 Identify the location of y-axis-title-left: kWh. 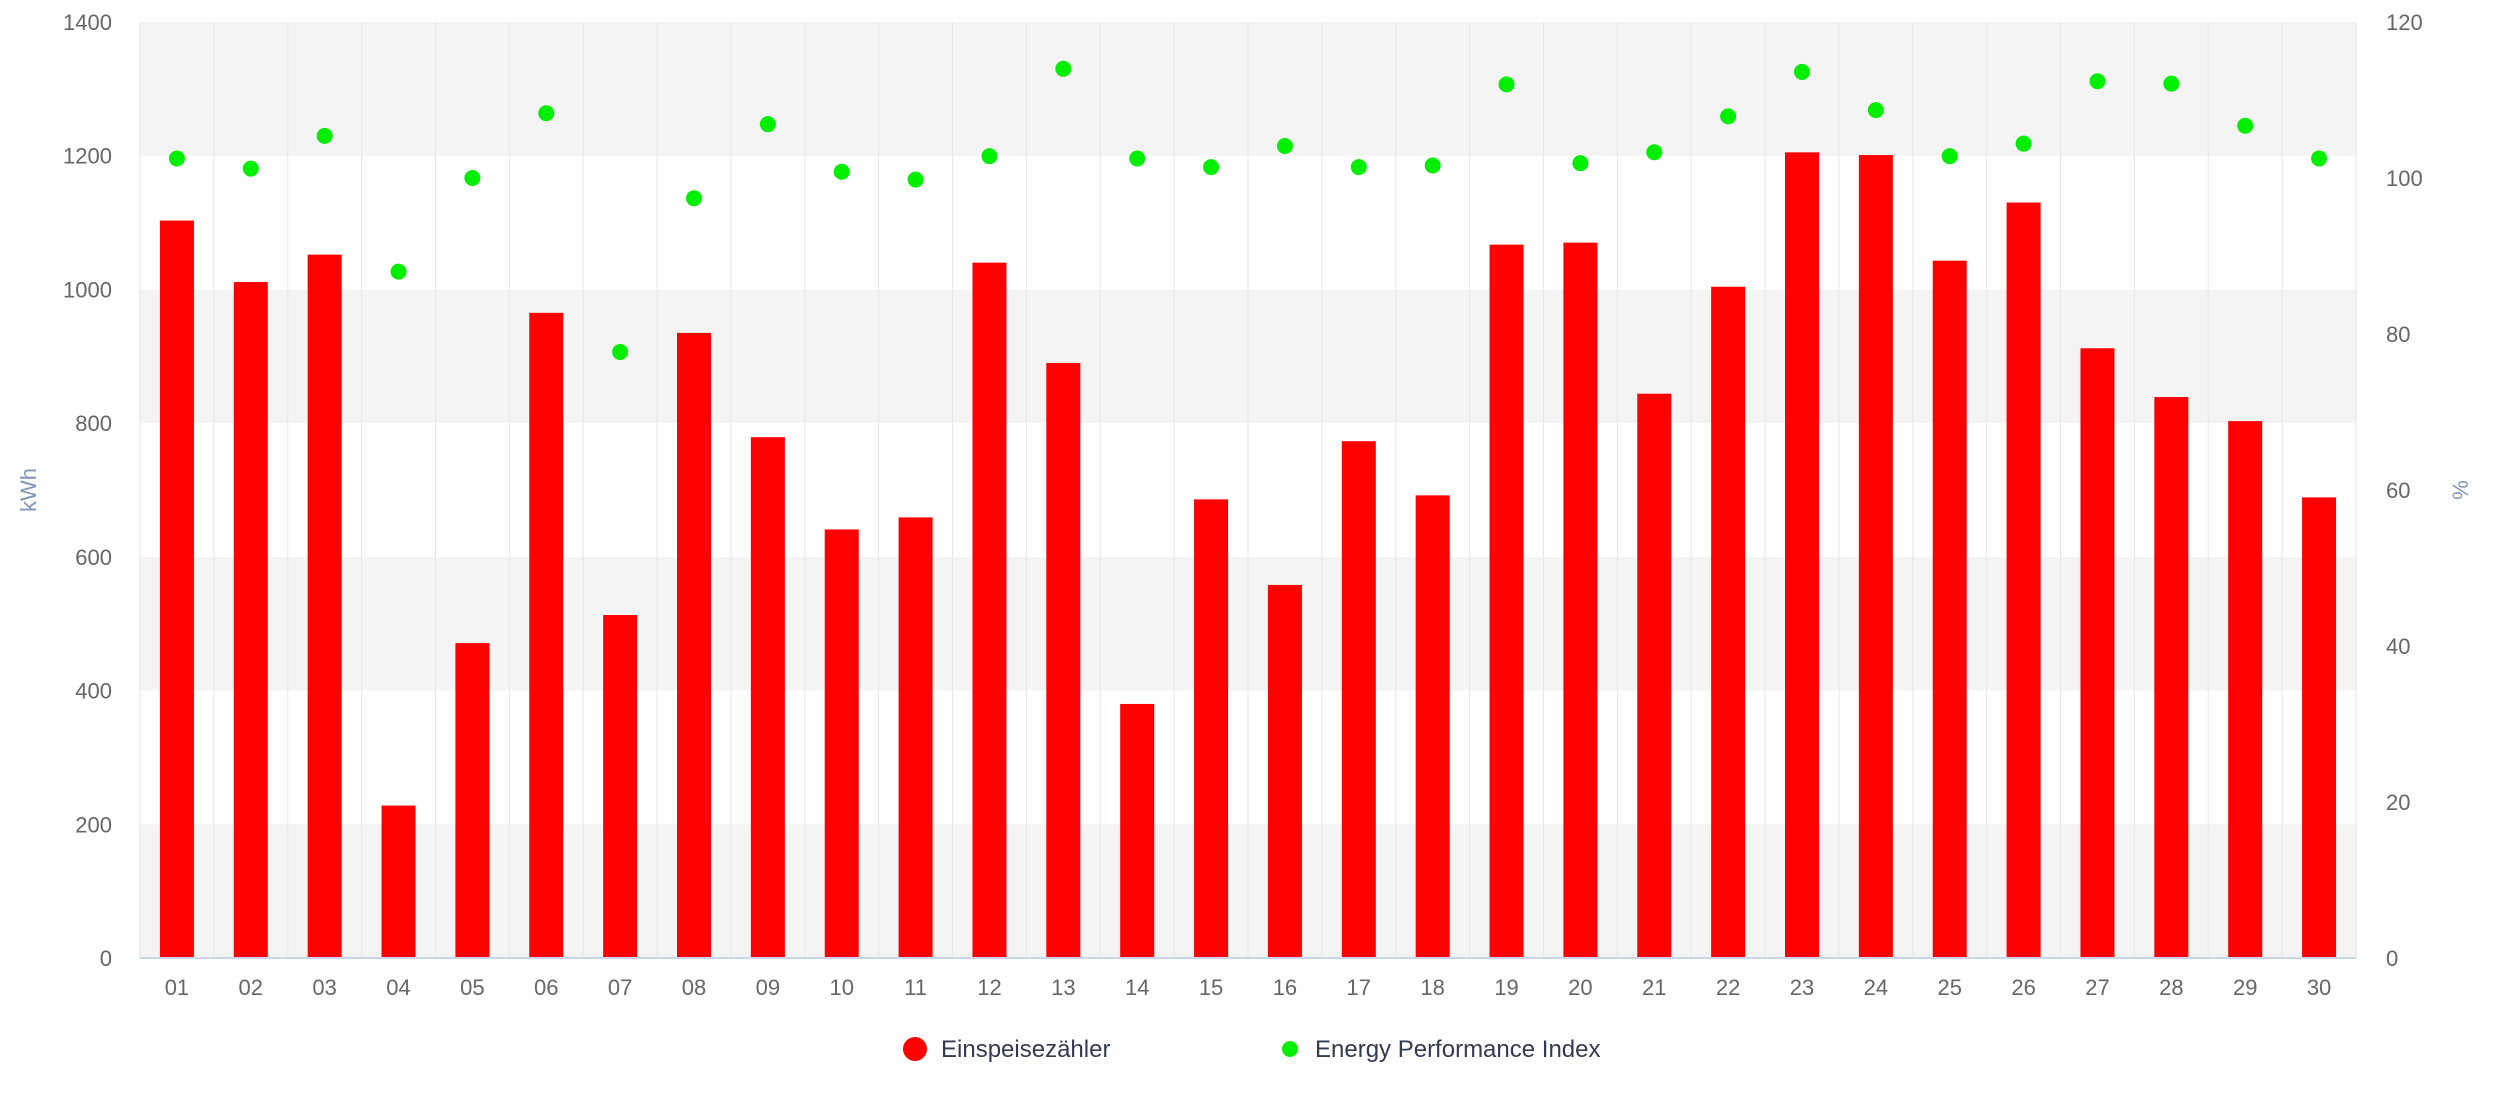
(28, 490).